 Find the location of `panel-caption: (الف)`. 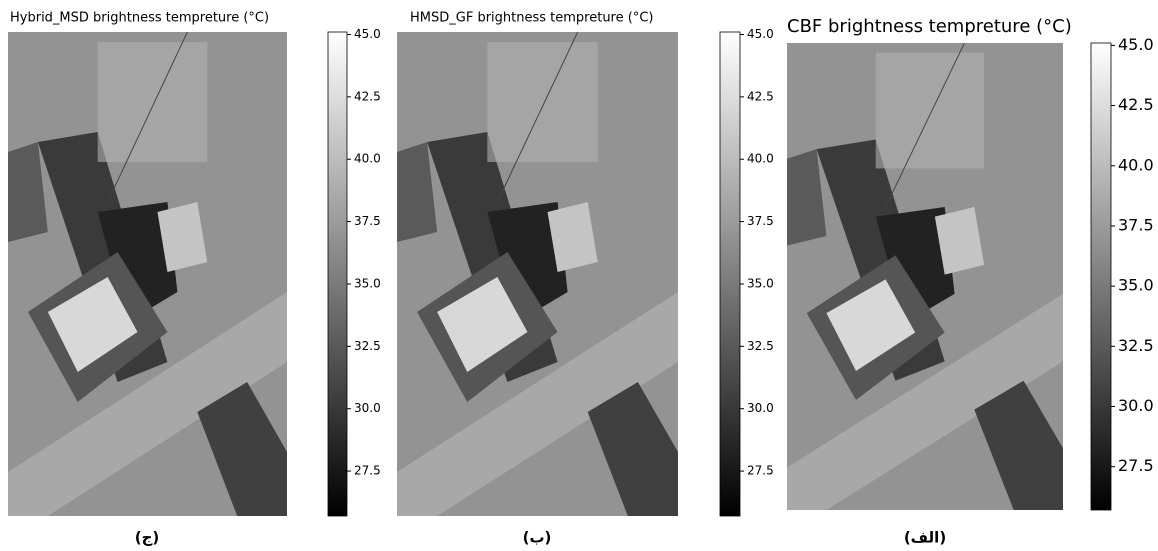

panel-caption: (الف) is located at coordinates (925, 538).